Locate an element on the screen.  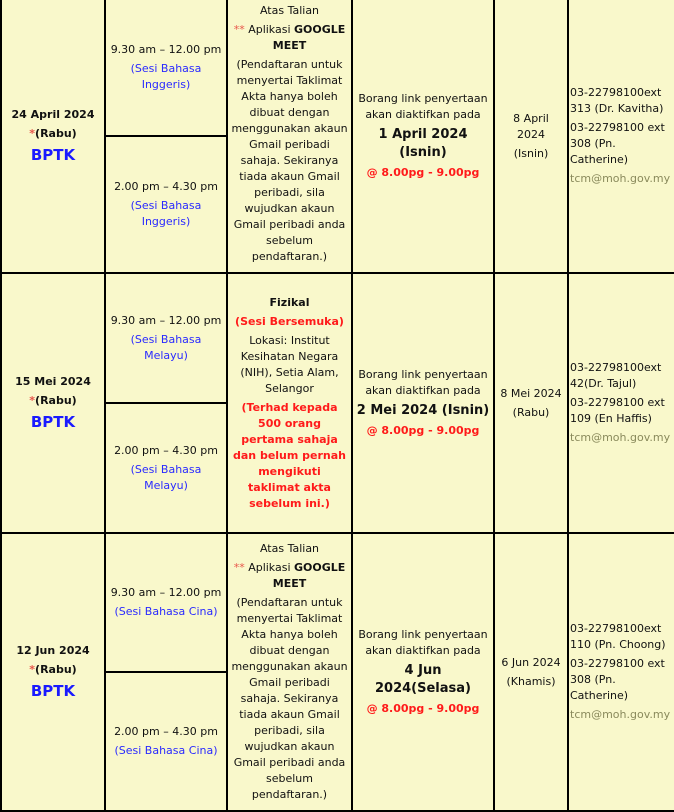
mode-subtitle: (Sesi Bersemuka) is located at coordinates (289, 321).